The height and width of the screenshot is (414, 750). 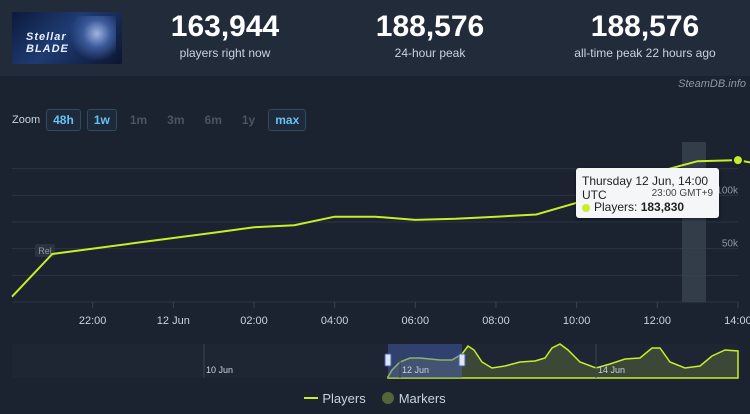 What do you see at coordinates (416, 321) in the screenshot?
I see `x-tick-label: 06:00` at bounding box center [416, 321].